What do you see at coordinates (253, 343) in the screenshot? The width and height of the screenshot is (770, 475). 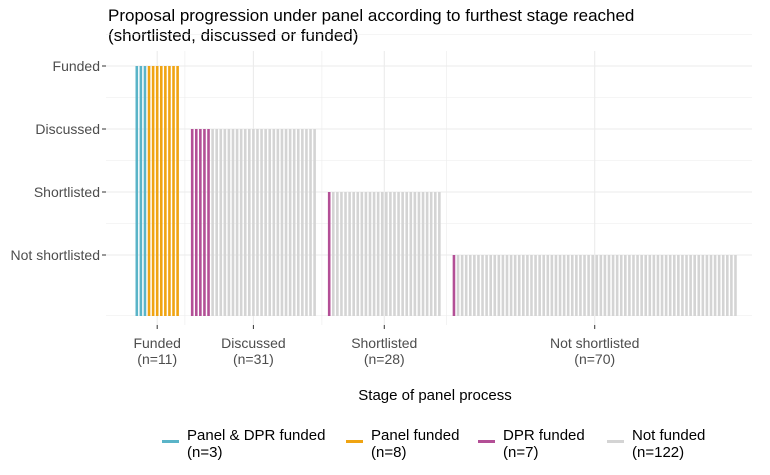 I see `x-tick-label-discussed: Discussed` at bounding box center [253, 343].